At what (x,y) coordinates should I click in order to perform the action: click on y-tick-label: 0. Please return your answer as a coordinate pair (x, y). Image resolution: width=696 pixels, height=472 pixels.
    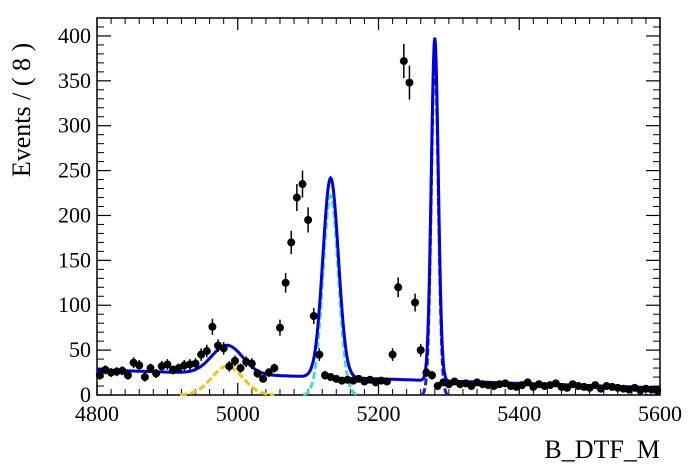
    Looking at the image, I should click on (85, 394).